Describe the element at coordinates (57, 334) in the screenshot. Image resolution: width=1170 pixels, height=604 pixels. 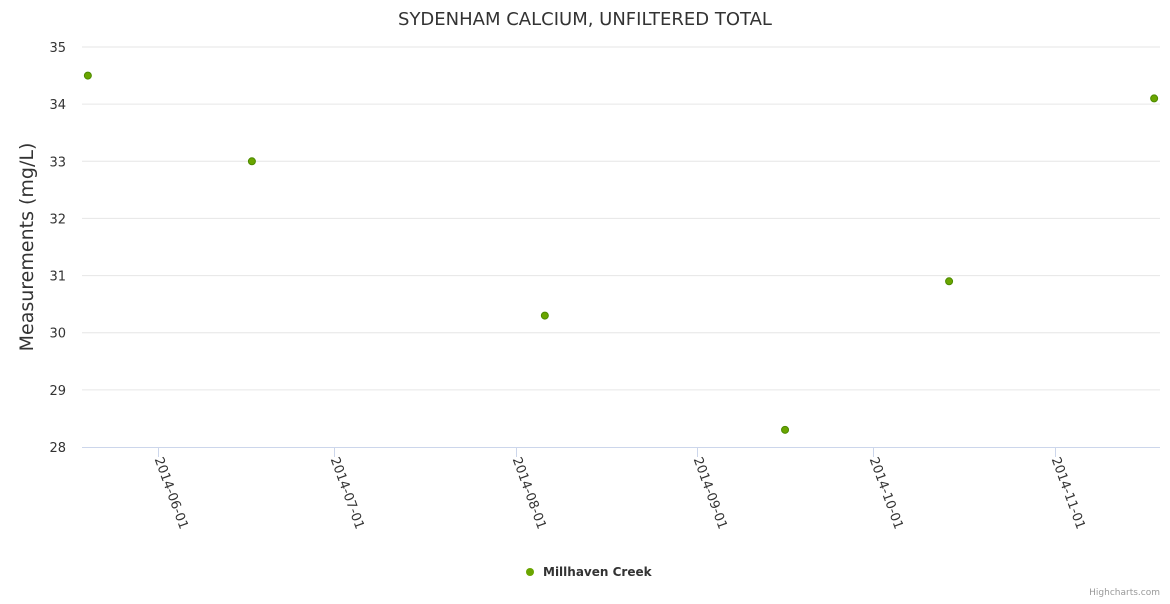
I see `y-tick-label: 30` at that location.